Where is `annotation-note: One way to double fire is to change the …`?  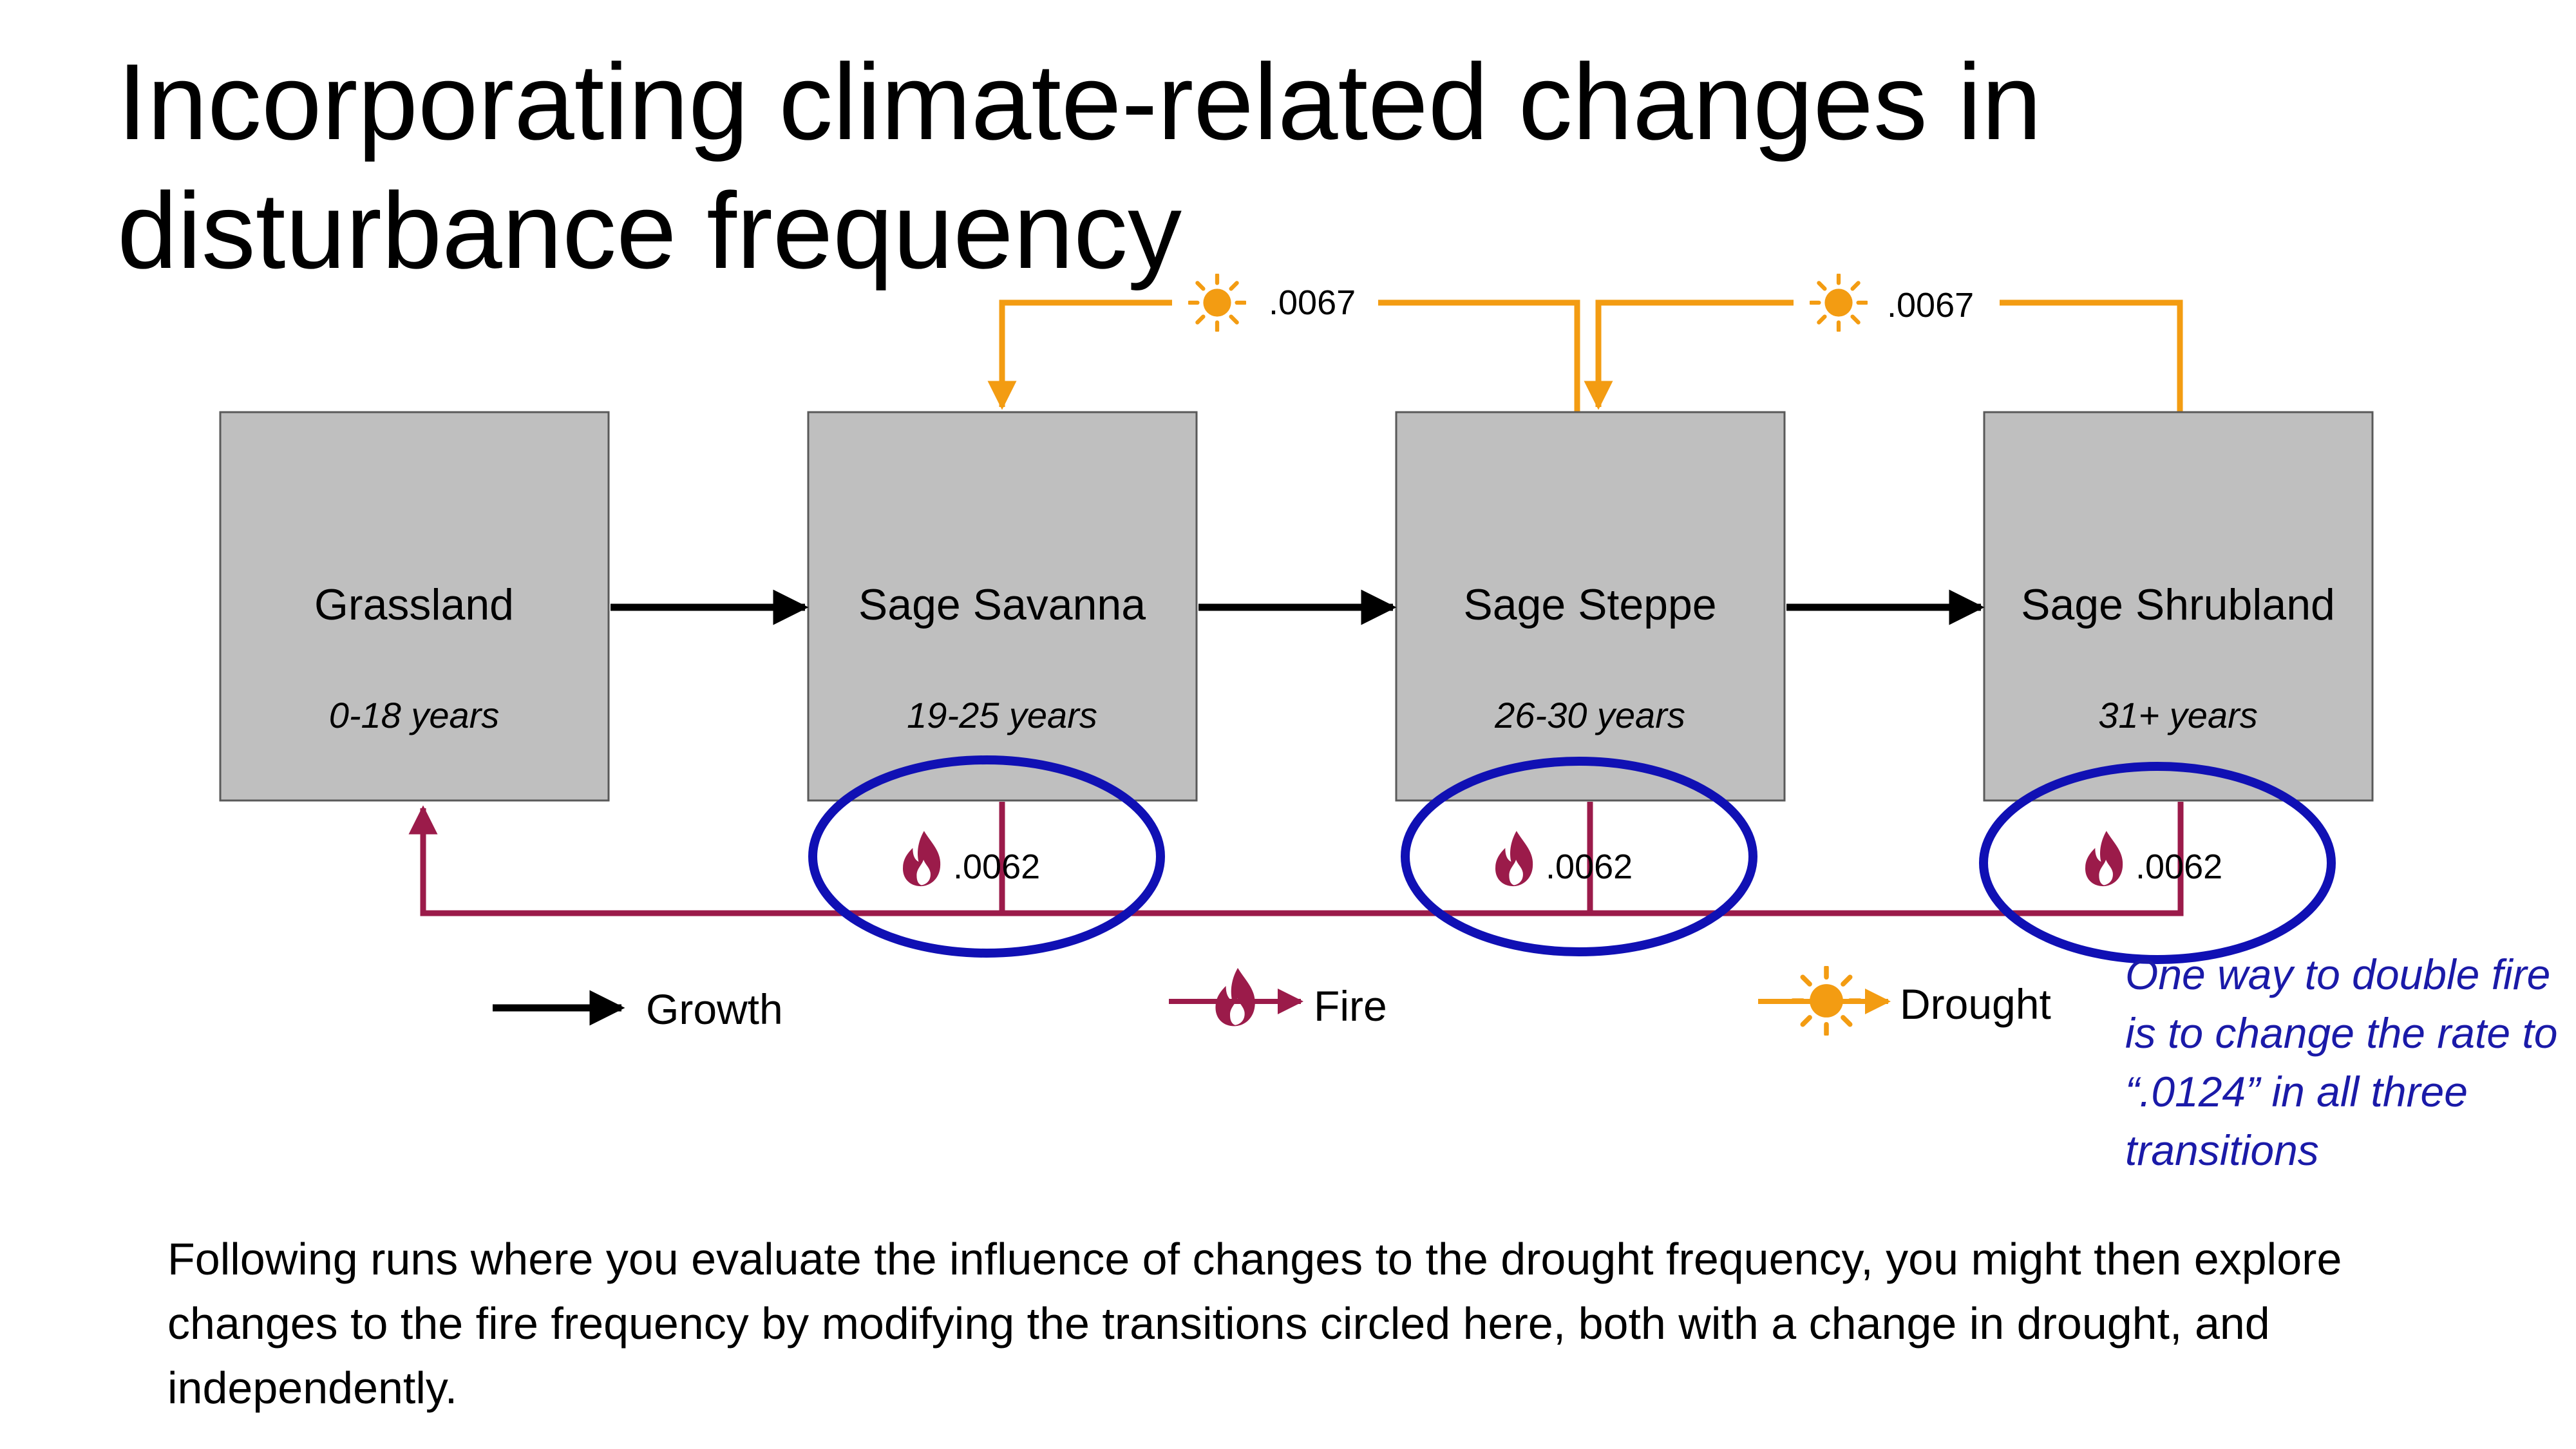 annotation-note: One way to double fire is to change the … is located at coordinates (2341, 1062).